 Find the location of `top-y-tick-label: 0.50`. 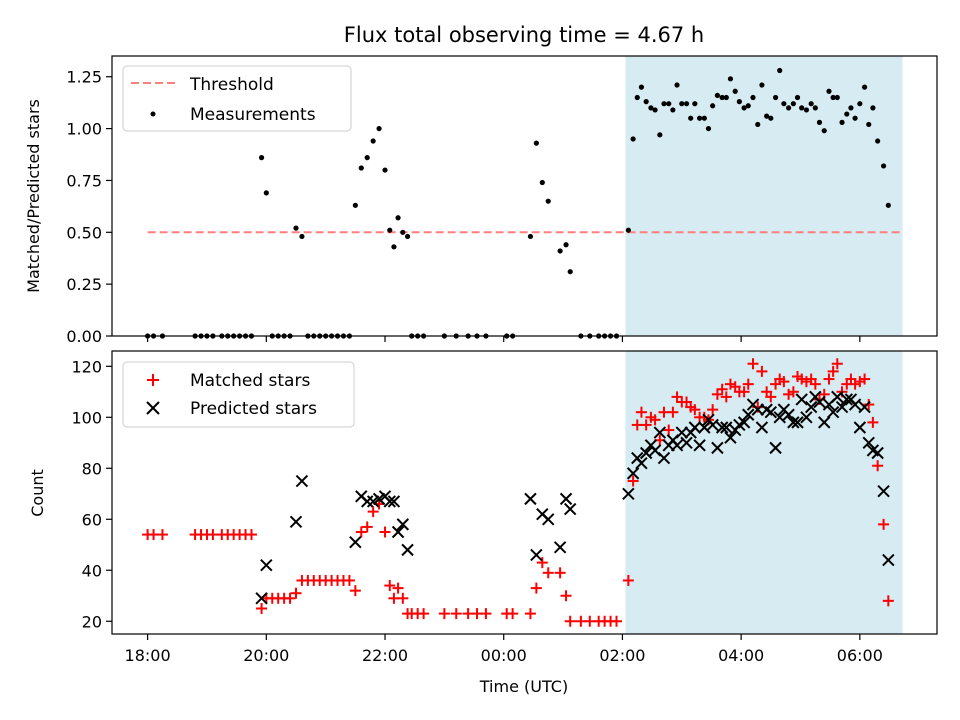

top-y-tick-label: 0.50 is located at coordinates (84, 232).